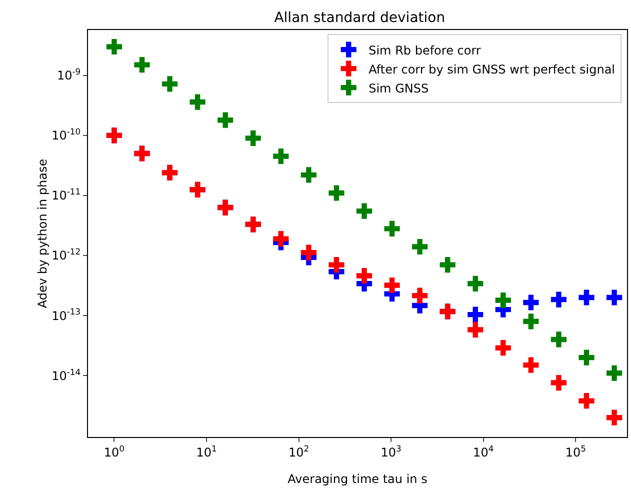  Describe the element at coordinates (43, 233) in the screenshot. I see `y-axis-title: Adev by python in phase` at that location.